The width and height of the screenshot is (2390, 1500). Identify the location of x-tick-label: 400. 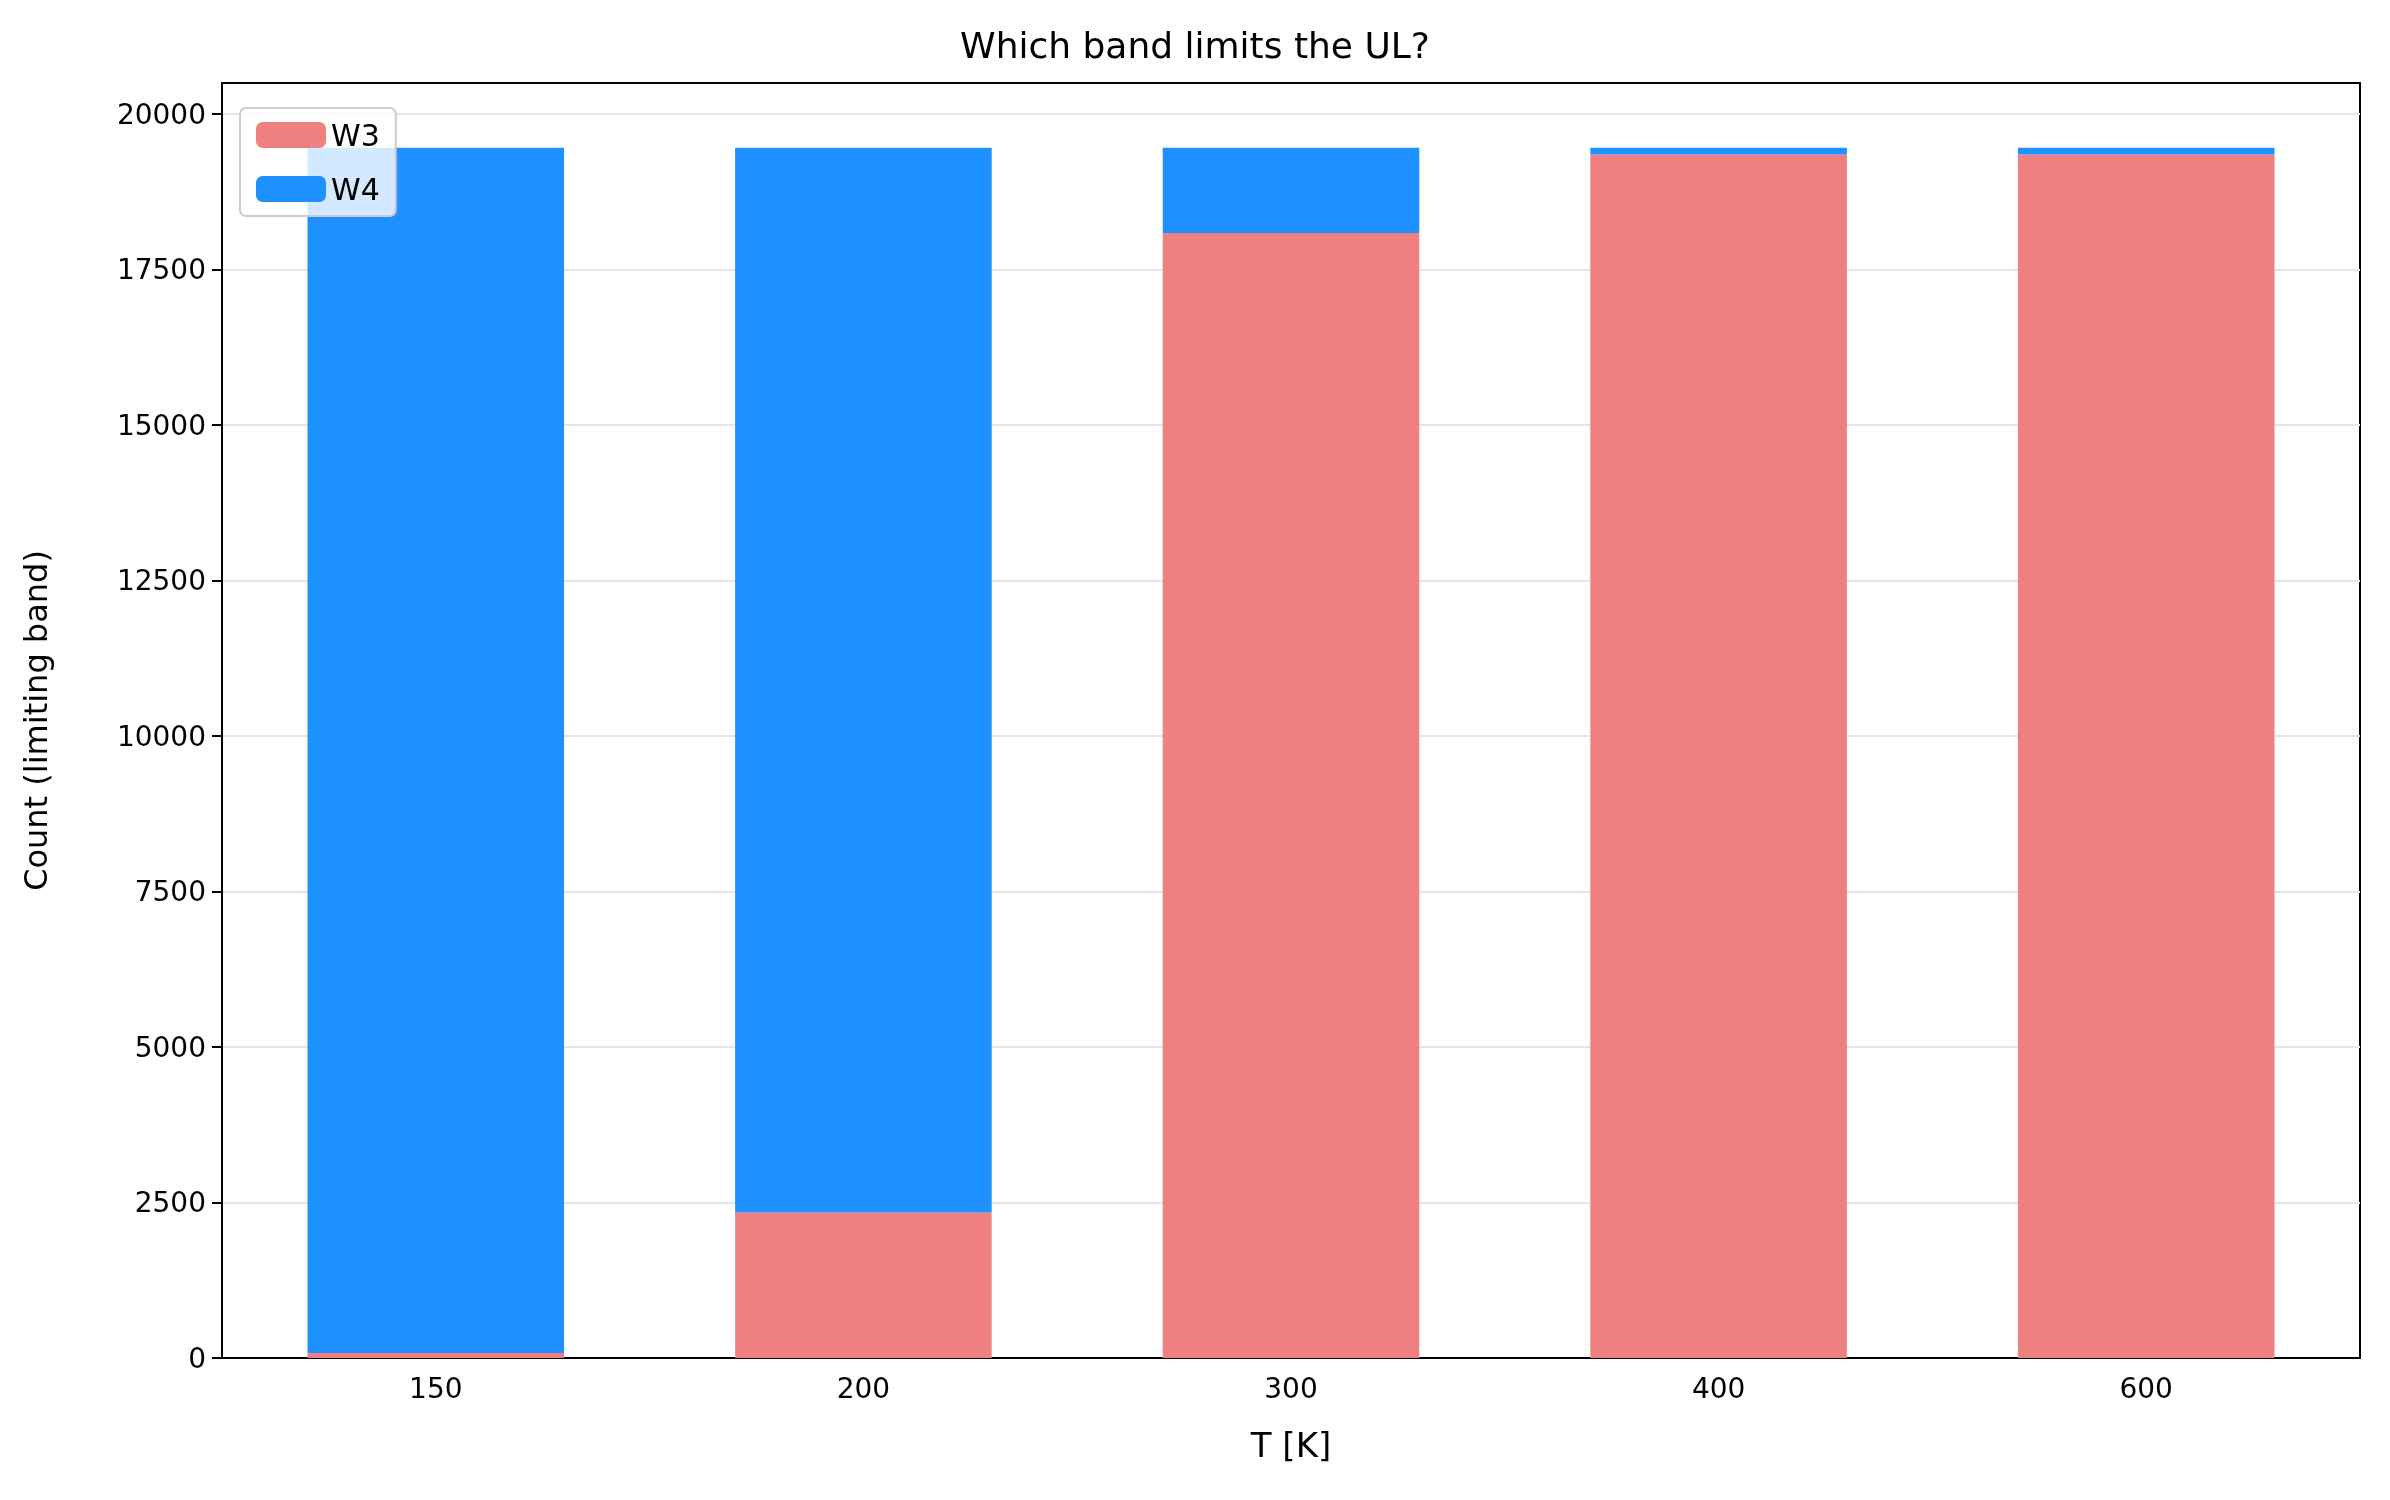
(1718, 1388).